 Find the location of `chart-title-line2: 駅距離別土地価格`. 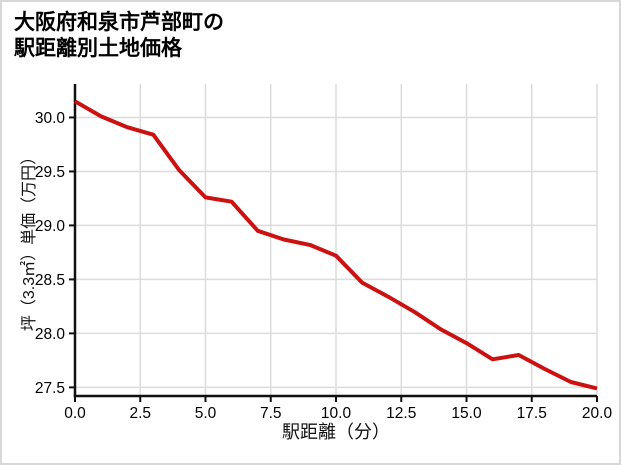

chart-title-line2: 駅距離別土地価格 is located at coordinates (98, 48).